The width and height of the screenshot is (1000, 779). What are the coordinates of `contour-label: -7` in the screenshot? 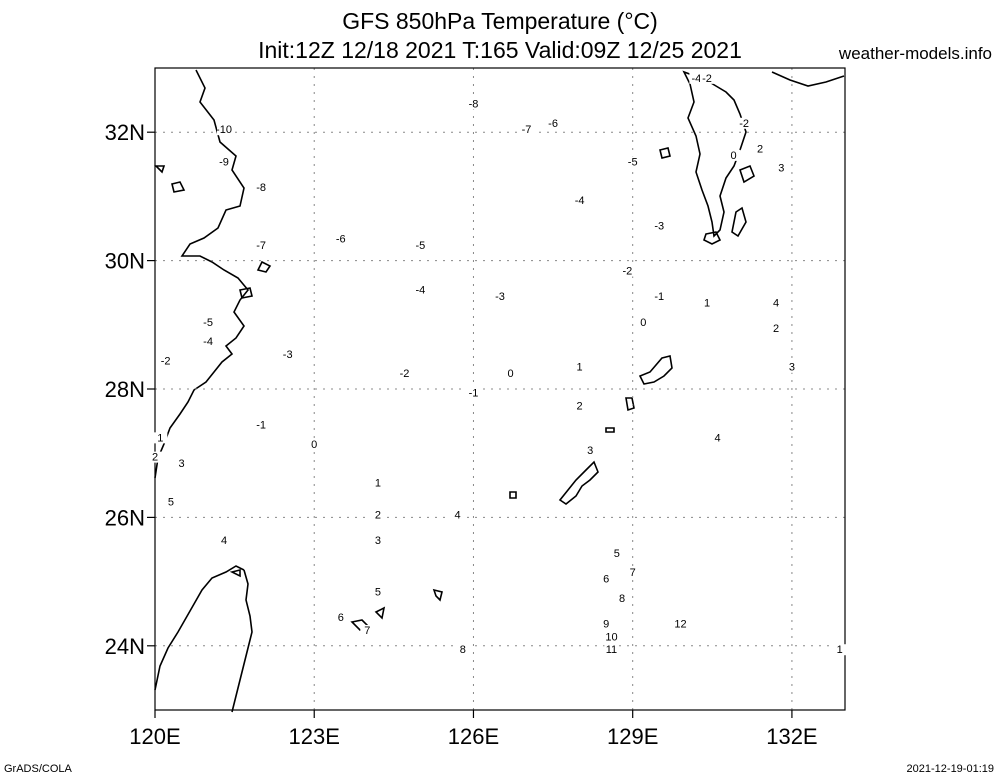 It's located at (527, 130).